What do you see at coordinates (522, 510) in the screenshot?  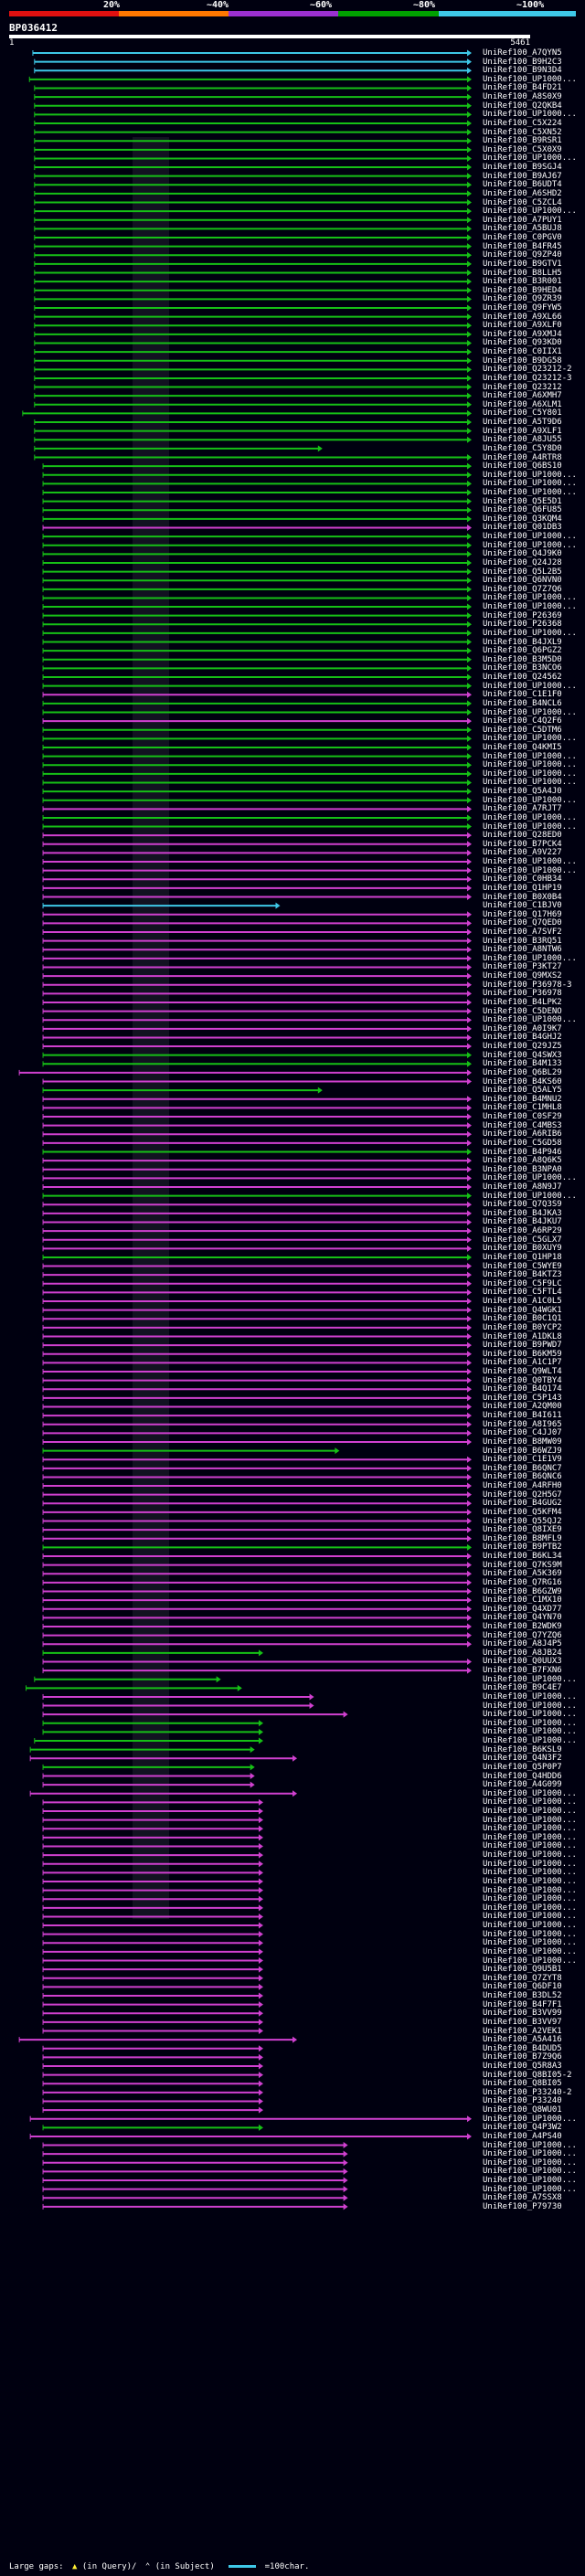 I see `hit-label: UniRef100_Q6FU85` at bounding box center [522, 510].